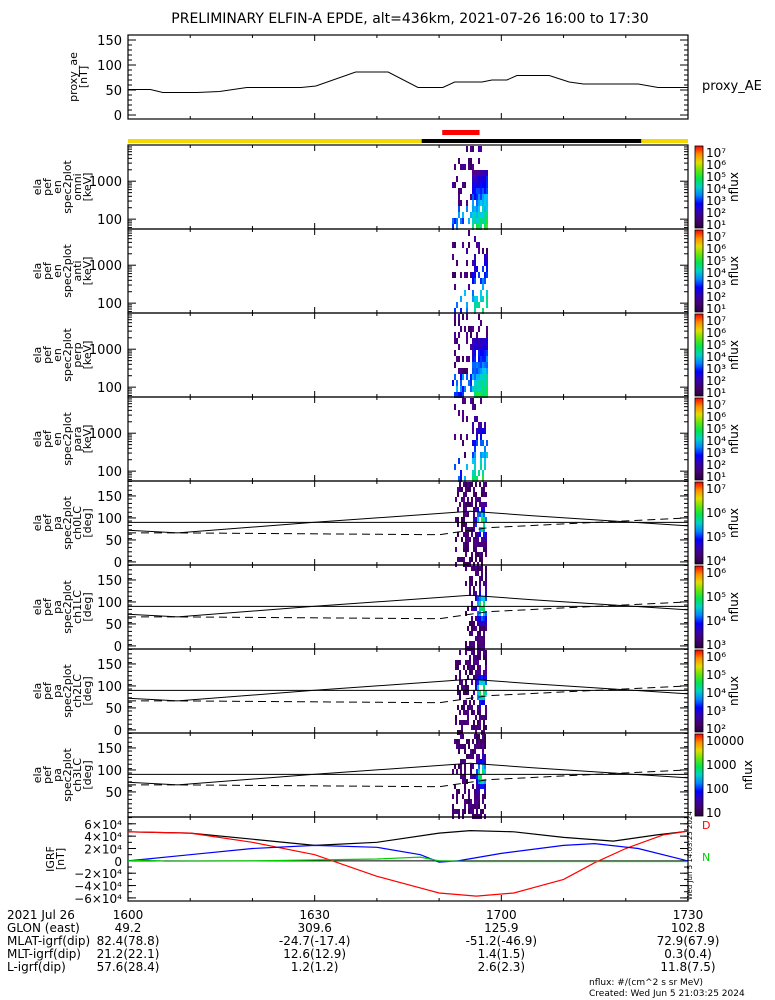 The height and width of the screenshot is (1000, 775). Describe the element at coordinates (57, 355) in the screenshot. I see `y-axis-label-line: en` at that location.